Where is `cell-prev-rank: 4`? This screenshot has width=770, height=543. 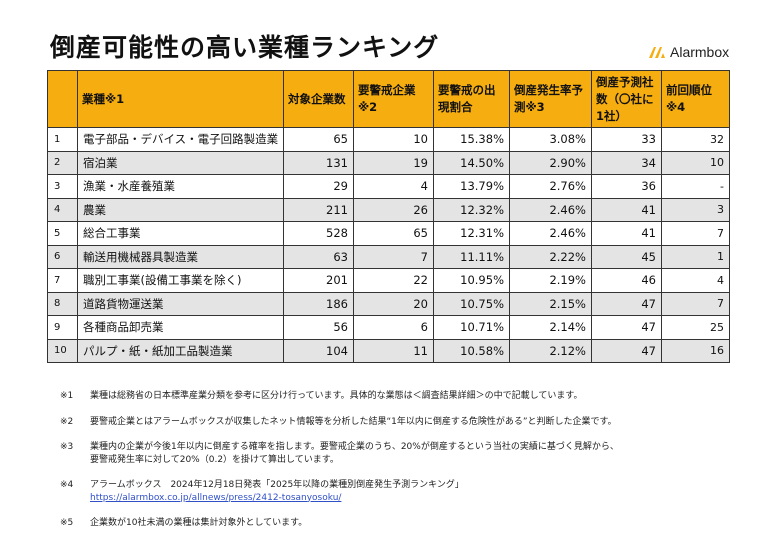 cell-prev-rank: 4 is located at coordinates (695, 280).